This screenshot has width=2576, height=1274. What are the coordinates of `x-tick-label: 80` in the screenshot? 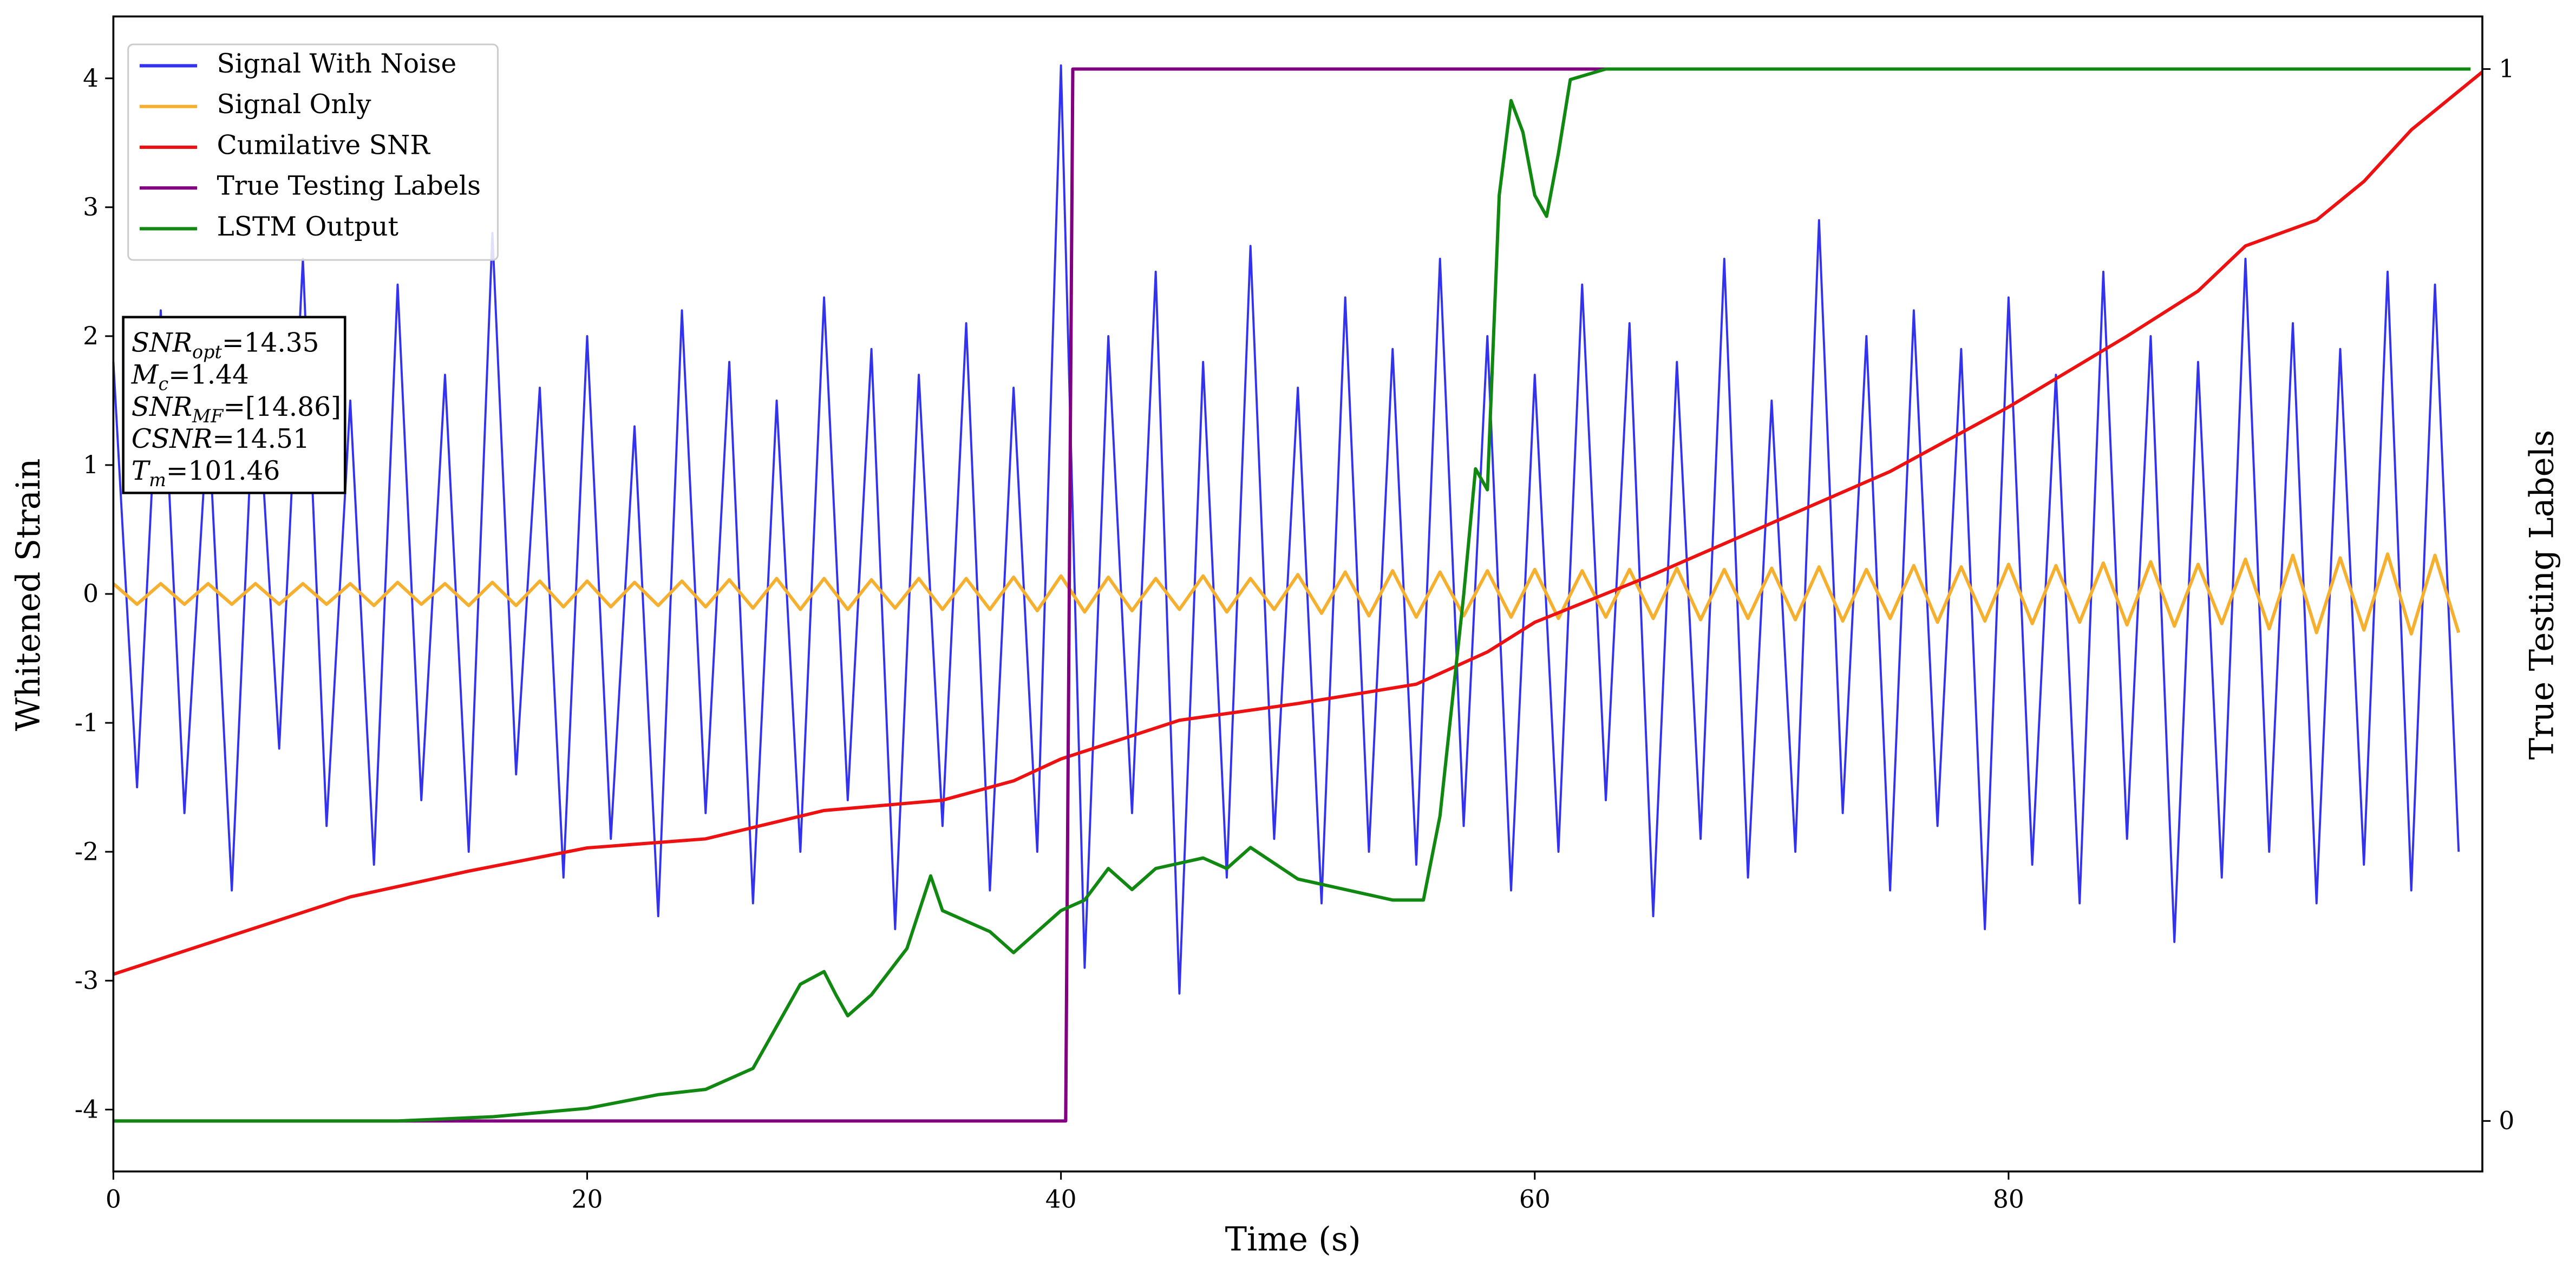 It's located at (2009, 1199).